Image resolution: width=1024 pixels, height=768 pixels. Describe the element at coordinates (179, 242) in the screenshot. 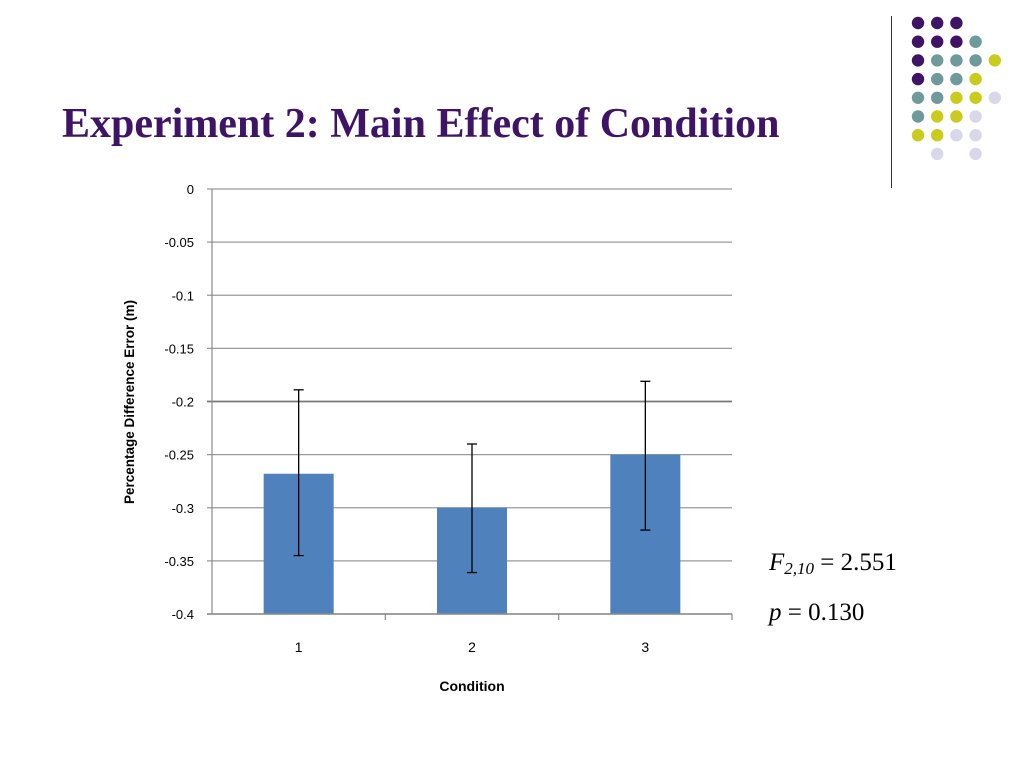

I see `y-tick-label: -0.05` at that location.